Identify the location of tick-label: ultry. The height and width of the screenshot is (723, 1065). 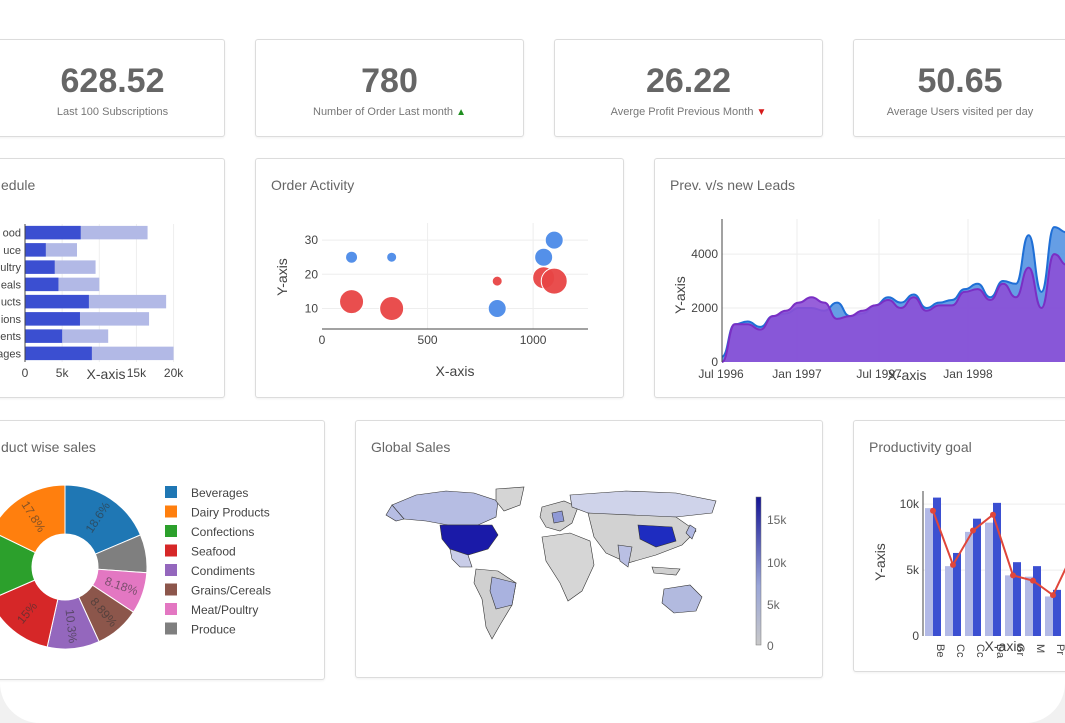
(10, 268).